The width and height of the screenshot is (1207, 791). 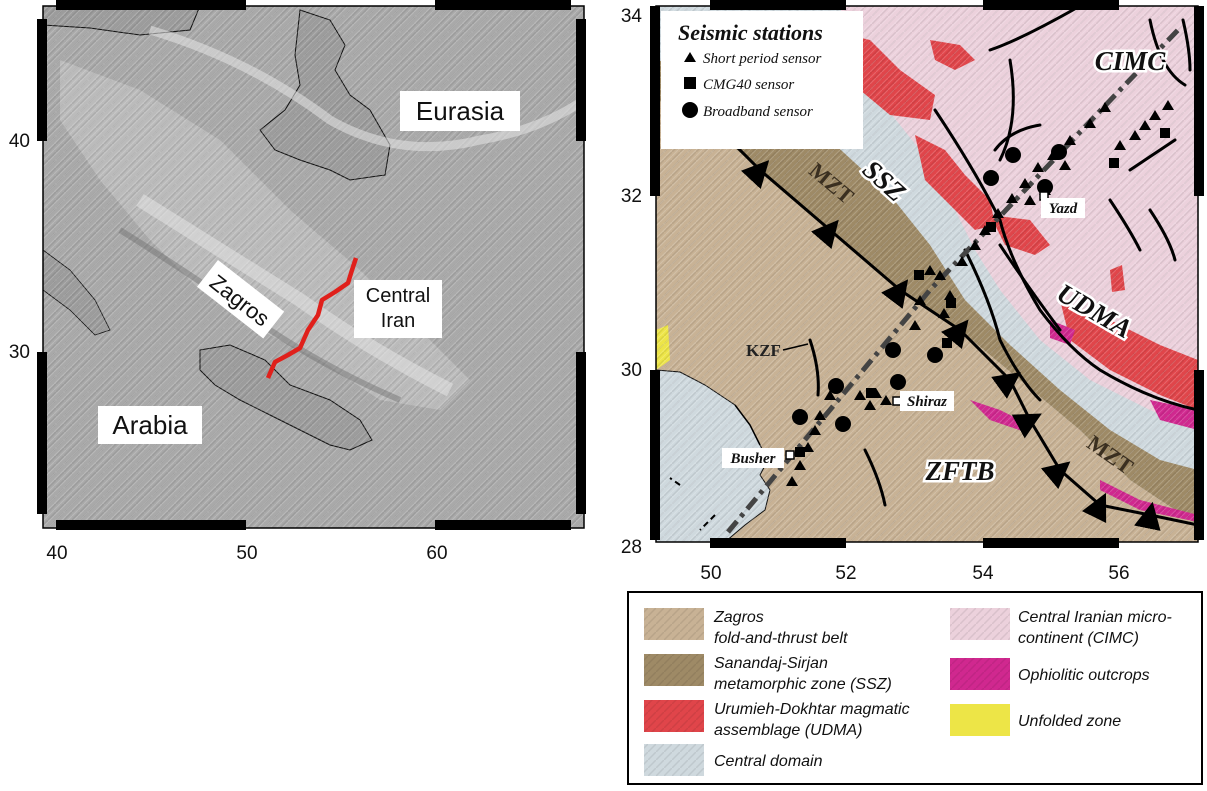 I want to click on svg-text: Zagros, so click(x=738, y=617).